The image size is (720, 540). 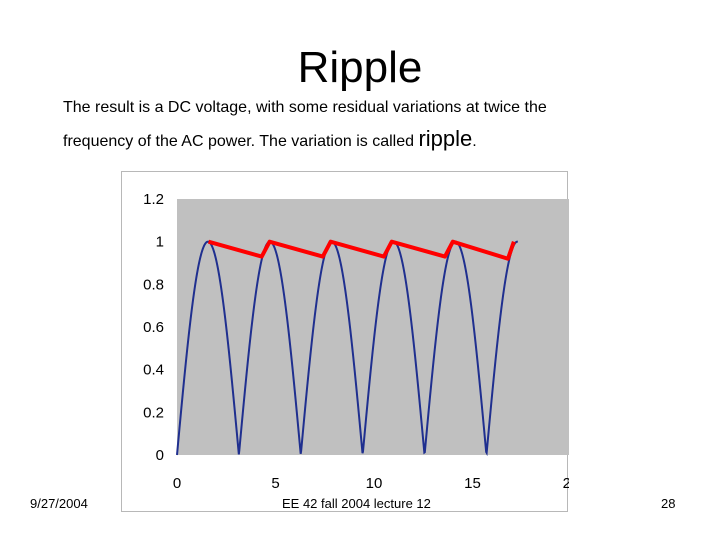 I want to click on y-tick-label: 0, so click(x=160, y=455).